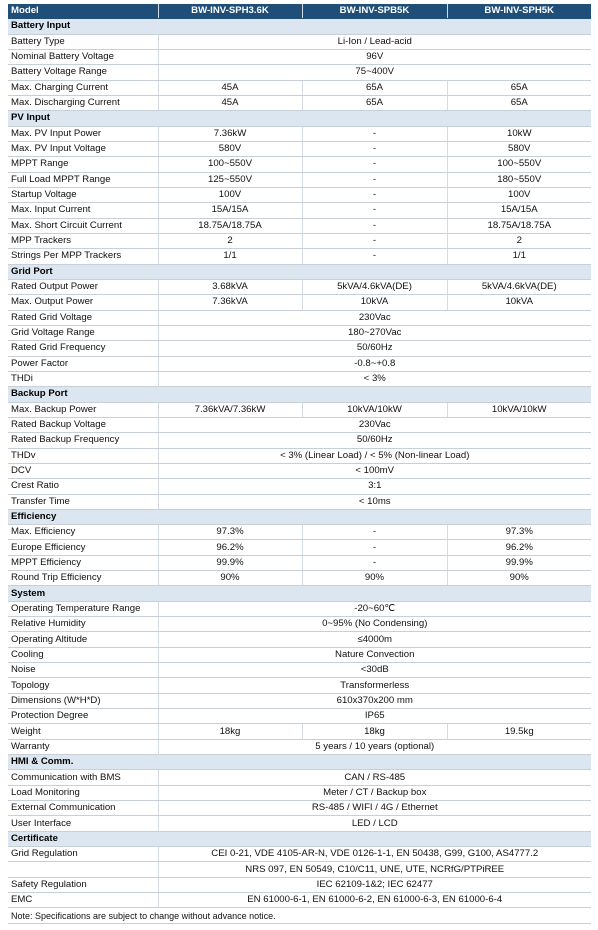 Image resolution: width=598 pixels, height=930 pixels. Describe the element at coordinates (299, 149) in the screenshot. I see `table-row: Max. PV Input Voltage 580V -580V` at that location.